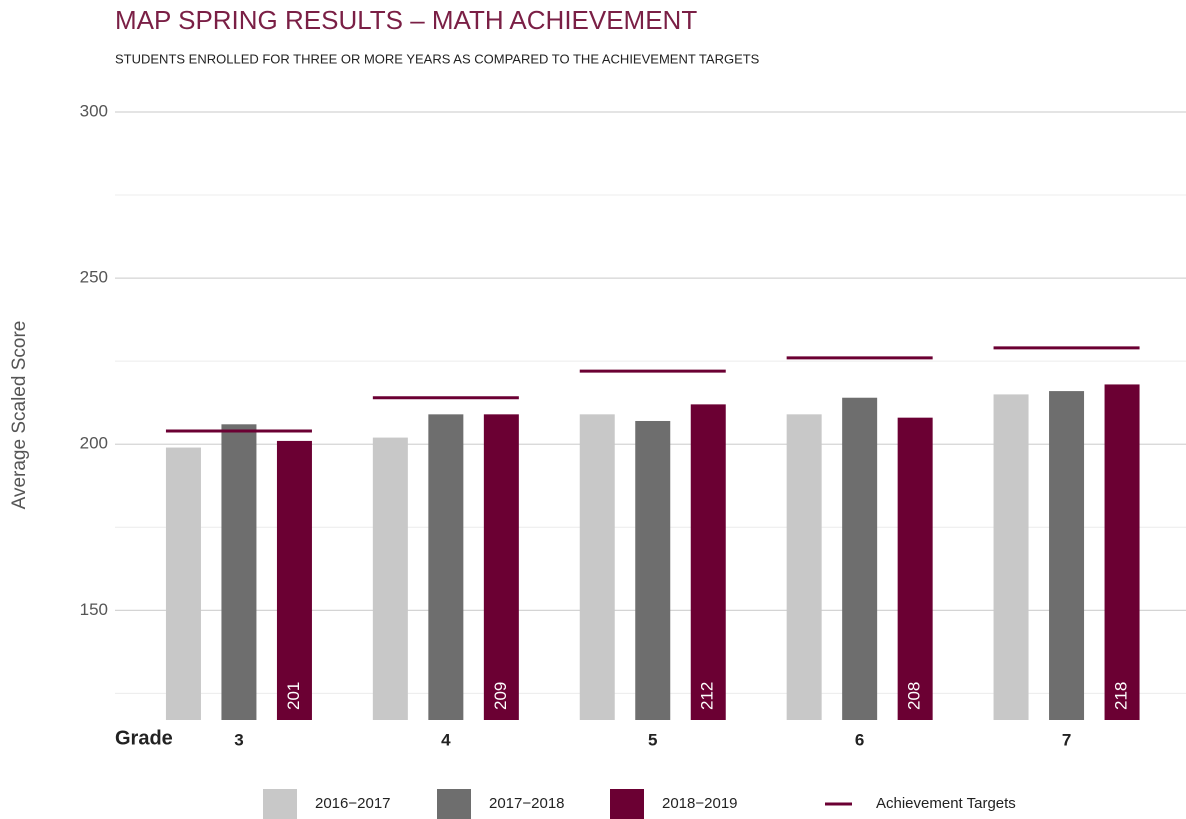  I want to click on y-tick-label: 250, so click(94, 277).